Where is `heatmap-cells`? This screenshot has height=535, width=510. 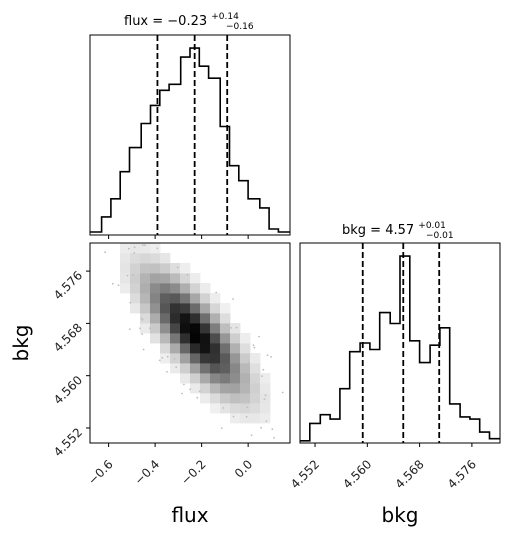 heatmap-cells is located at coordinates (195, 333).